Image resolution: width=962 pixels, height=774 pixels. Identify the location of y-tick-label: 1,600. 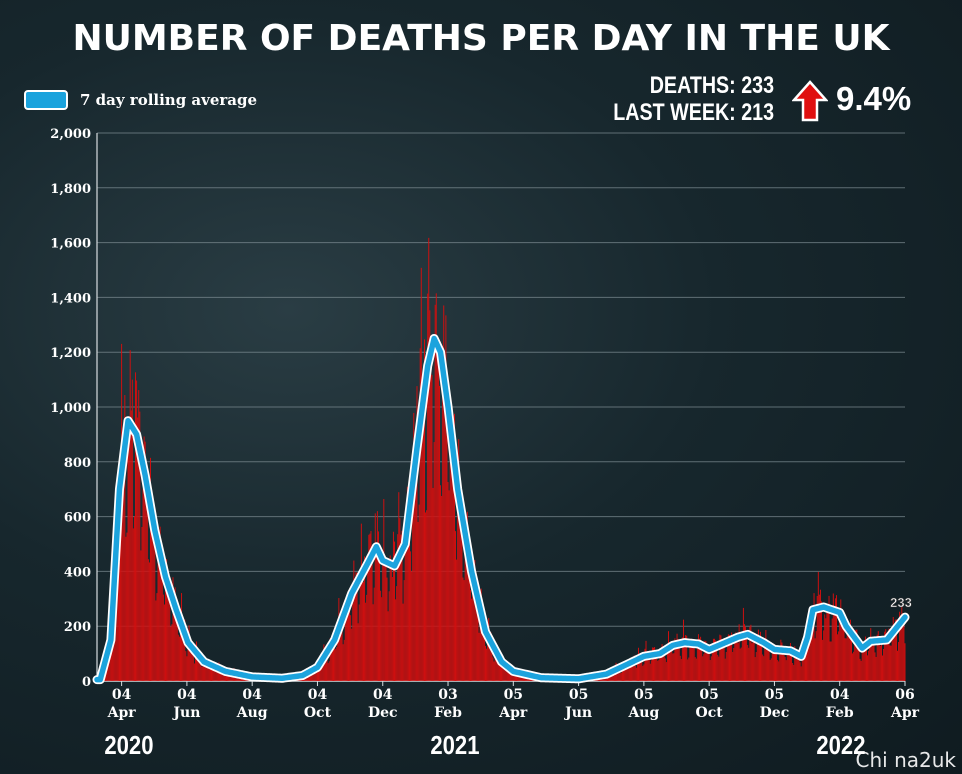
(70, 244).